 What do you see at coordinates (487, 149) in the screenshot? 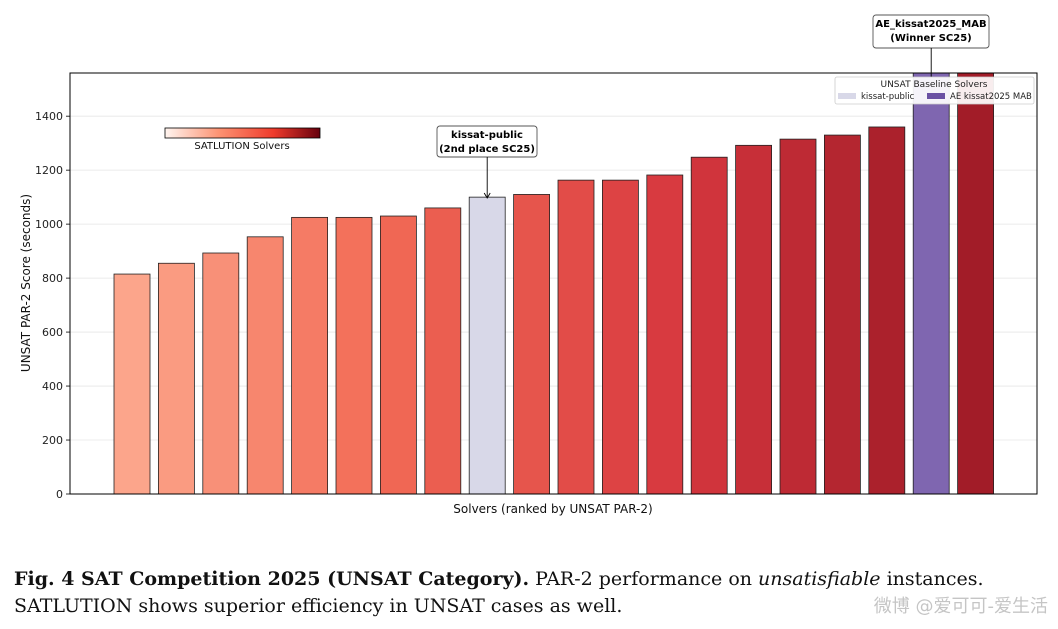
I see `annotation-subtitle: (2nd place SC25)` at bounding box center [487, 149].